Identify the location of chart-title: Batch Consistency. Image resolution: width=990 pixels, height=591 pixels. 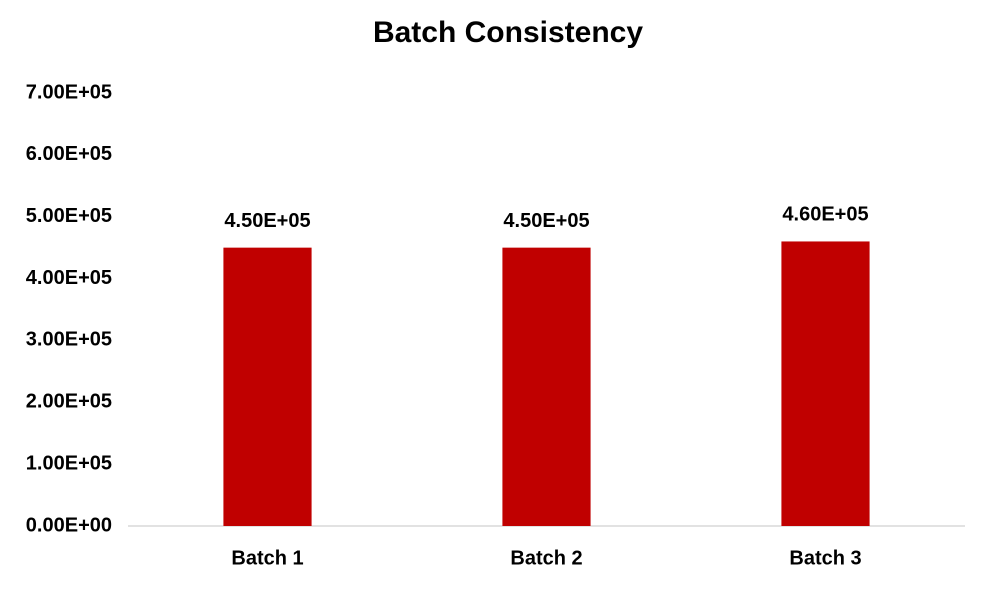
(508, 32).